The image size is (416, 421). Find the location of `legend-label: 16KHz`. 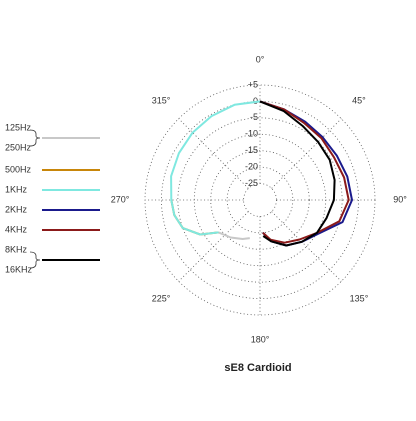

legend-label: 16KHz is located at coordinates (19, 269).